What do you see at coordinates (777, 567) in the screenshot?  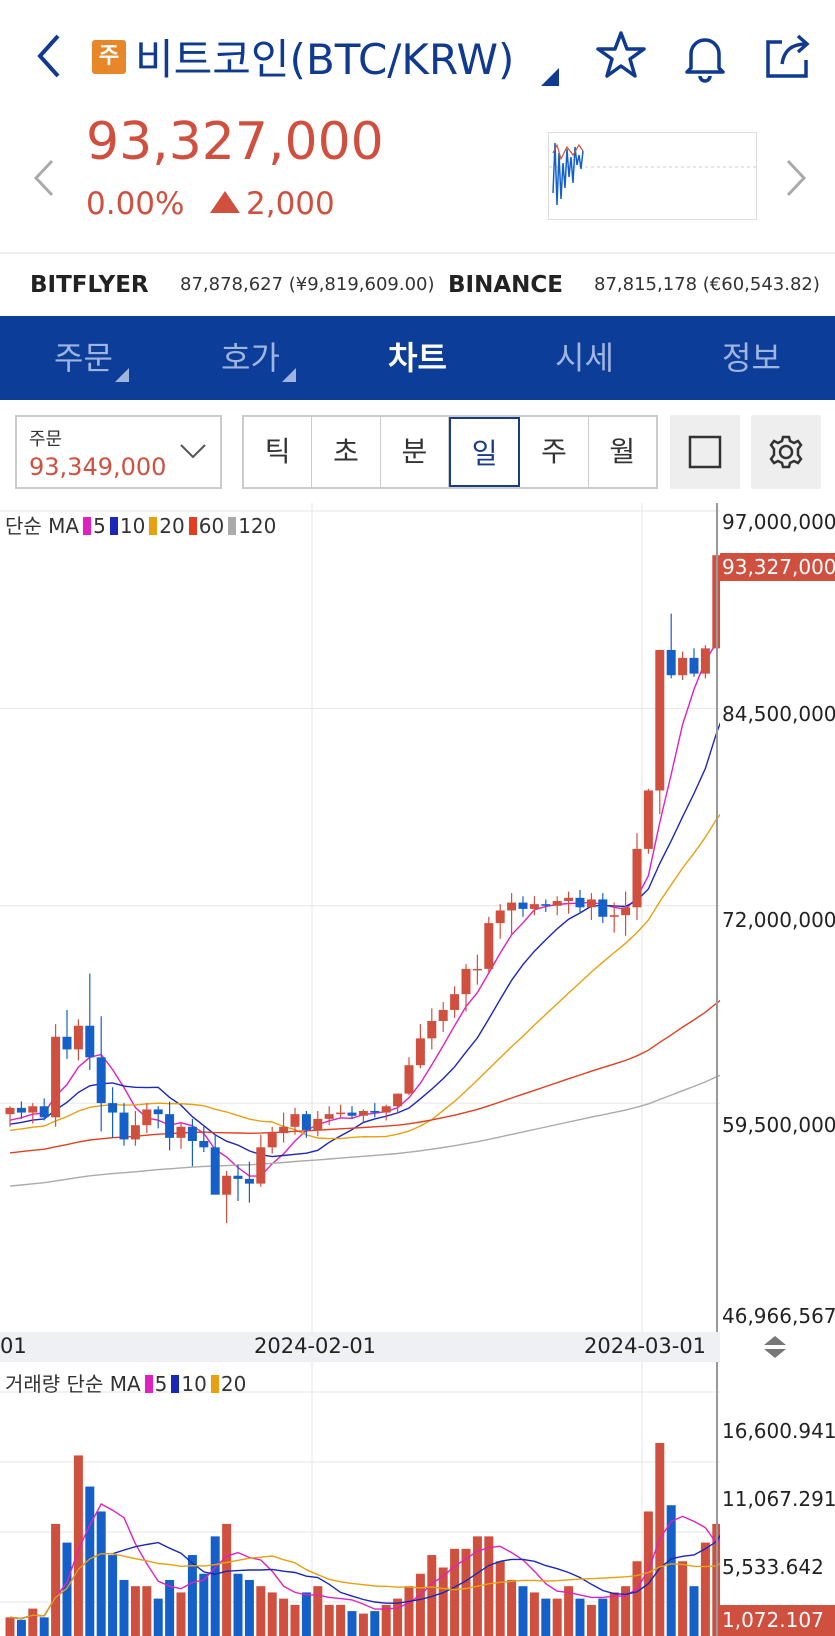 I see `current-price-tag: 93,327,000` at bounding box center [777, 567].